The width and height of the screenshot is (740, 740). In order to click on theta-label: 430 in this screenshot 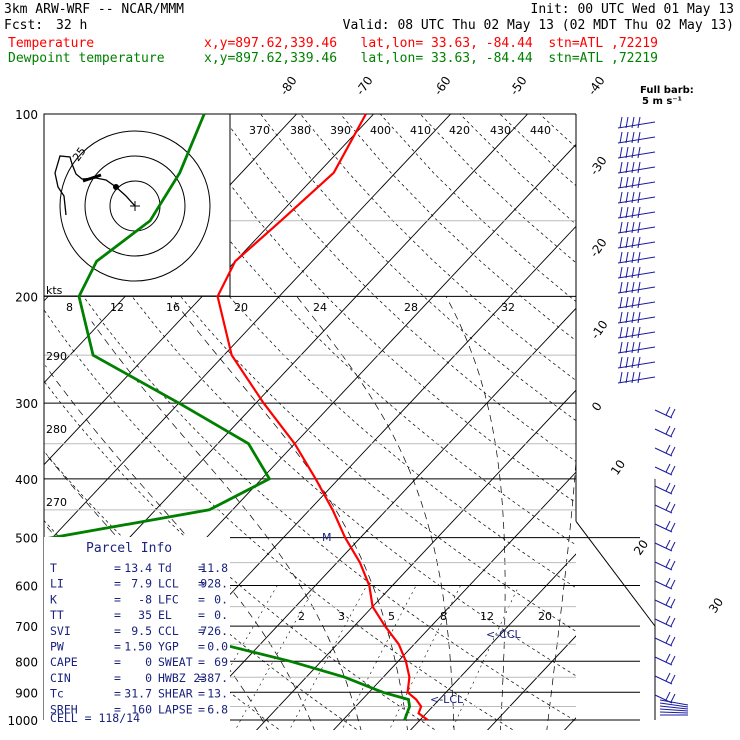, I will do `click(500, 130)`.